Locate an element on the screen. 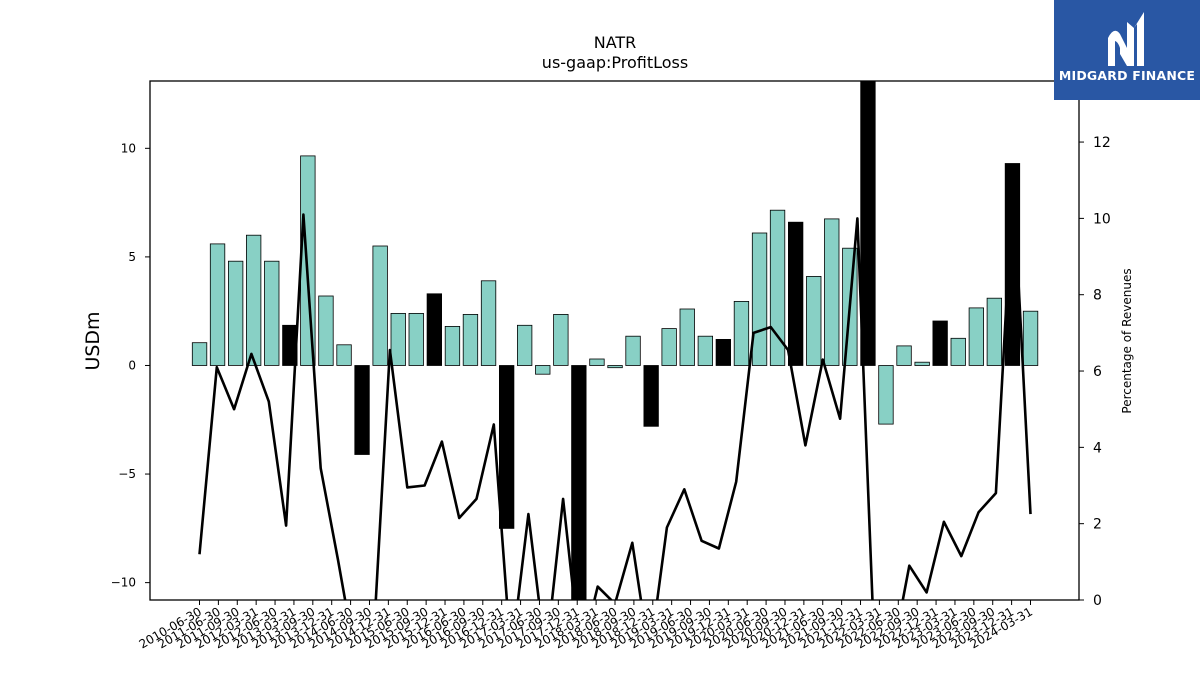  y-axis-label: USDm is located at coordinates (93, 340).